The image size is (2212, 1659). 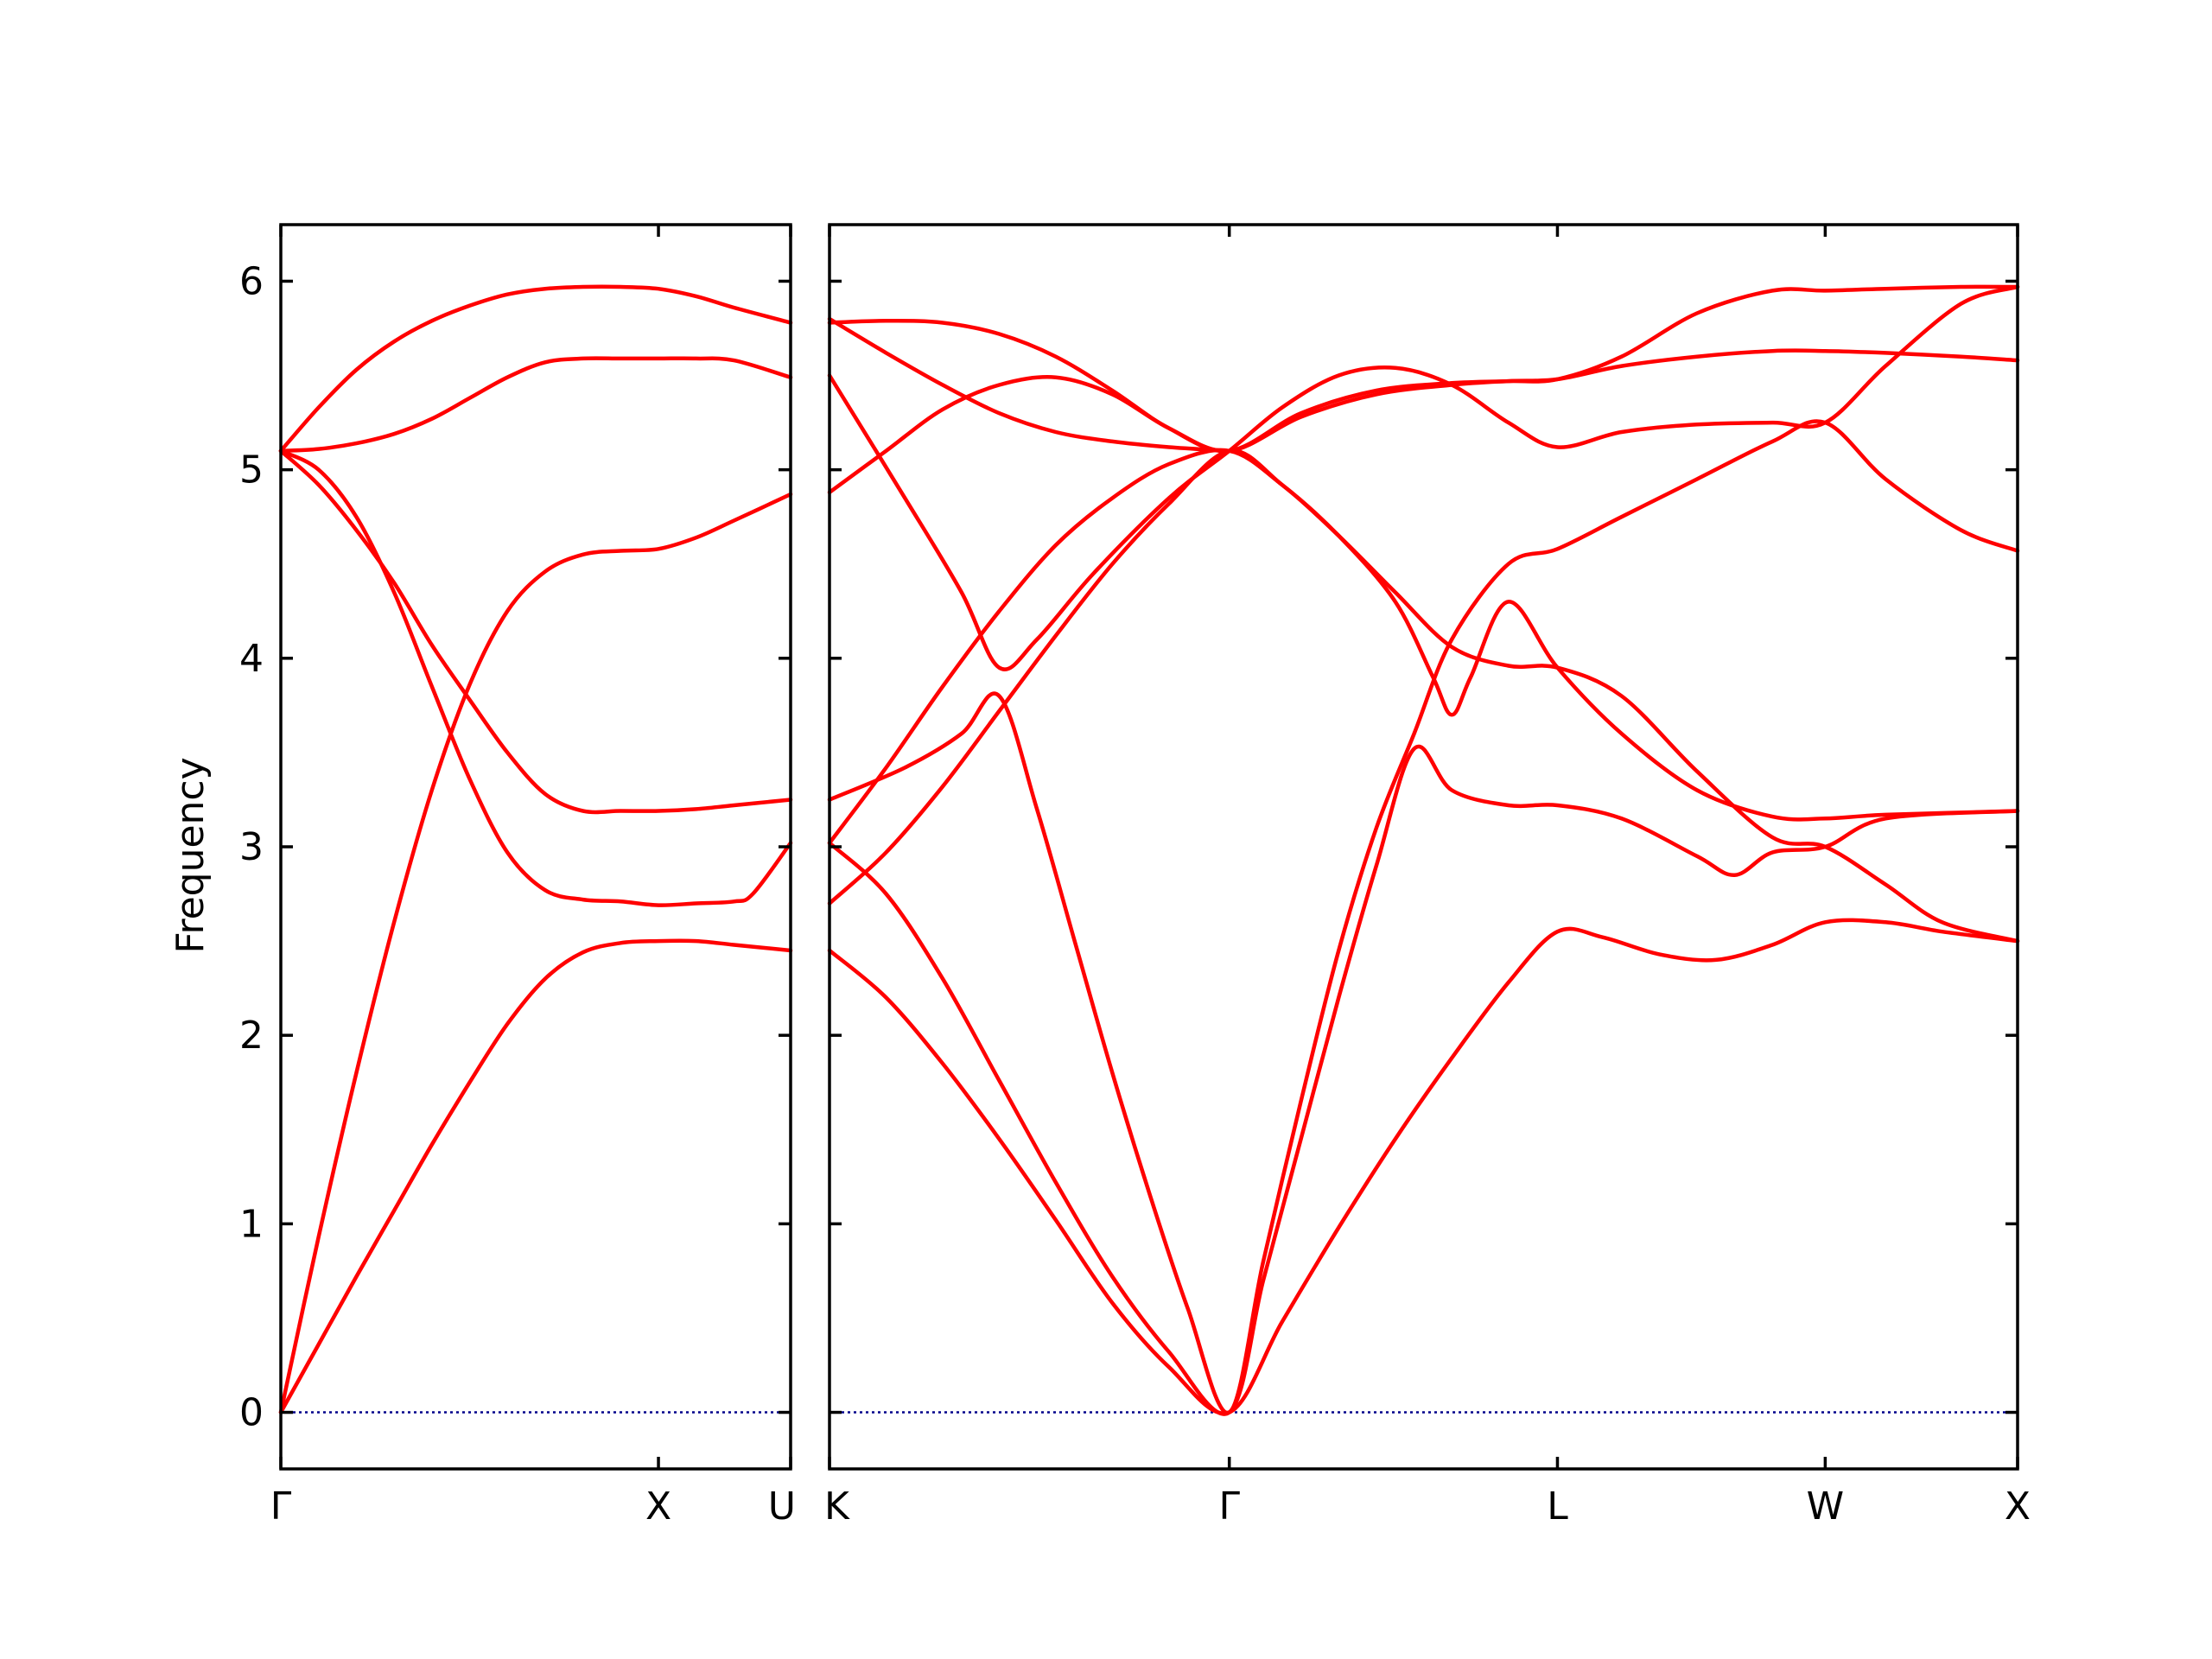 What do you see at coordinates (251, 281) in the screenshot?
I see `y-tick-label: 6` at bounding box center [251, 281].